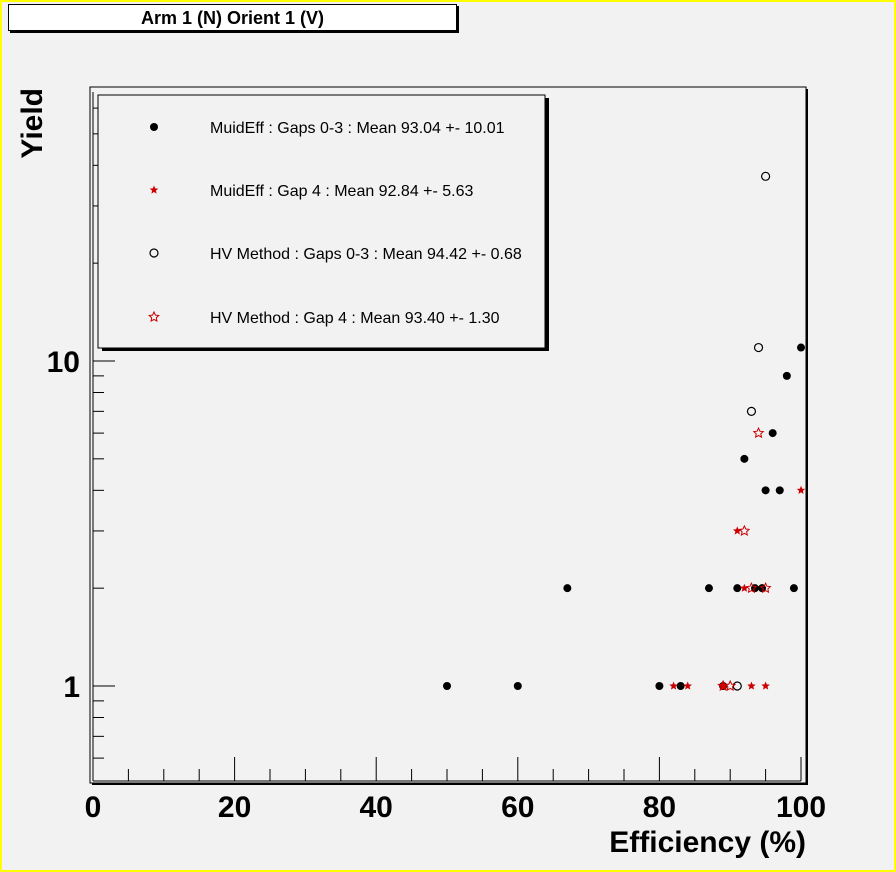 The height and width of the screenshot is (872, 896). Describe the element at coordinates (71, 687) in the screenshot. I see `y-tick-label: 1` at that location.